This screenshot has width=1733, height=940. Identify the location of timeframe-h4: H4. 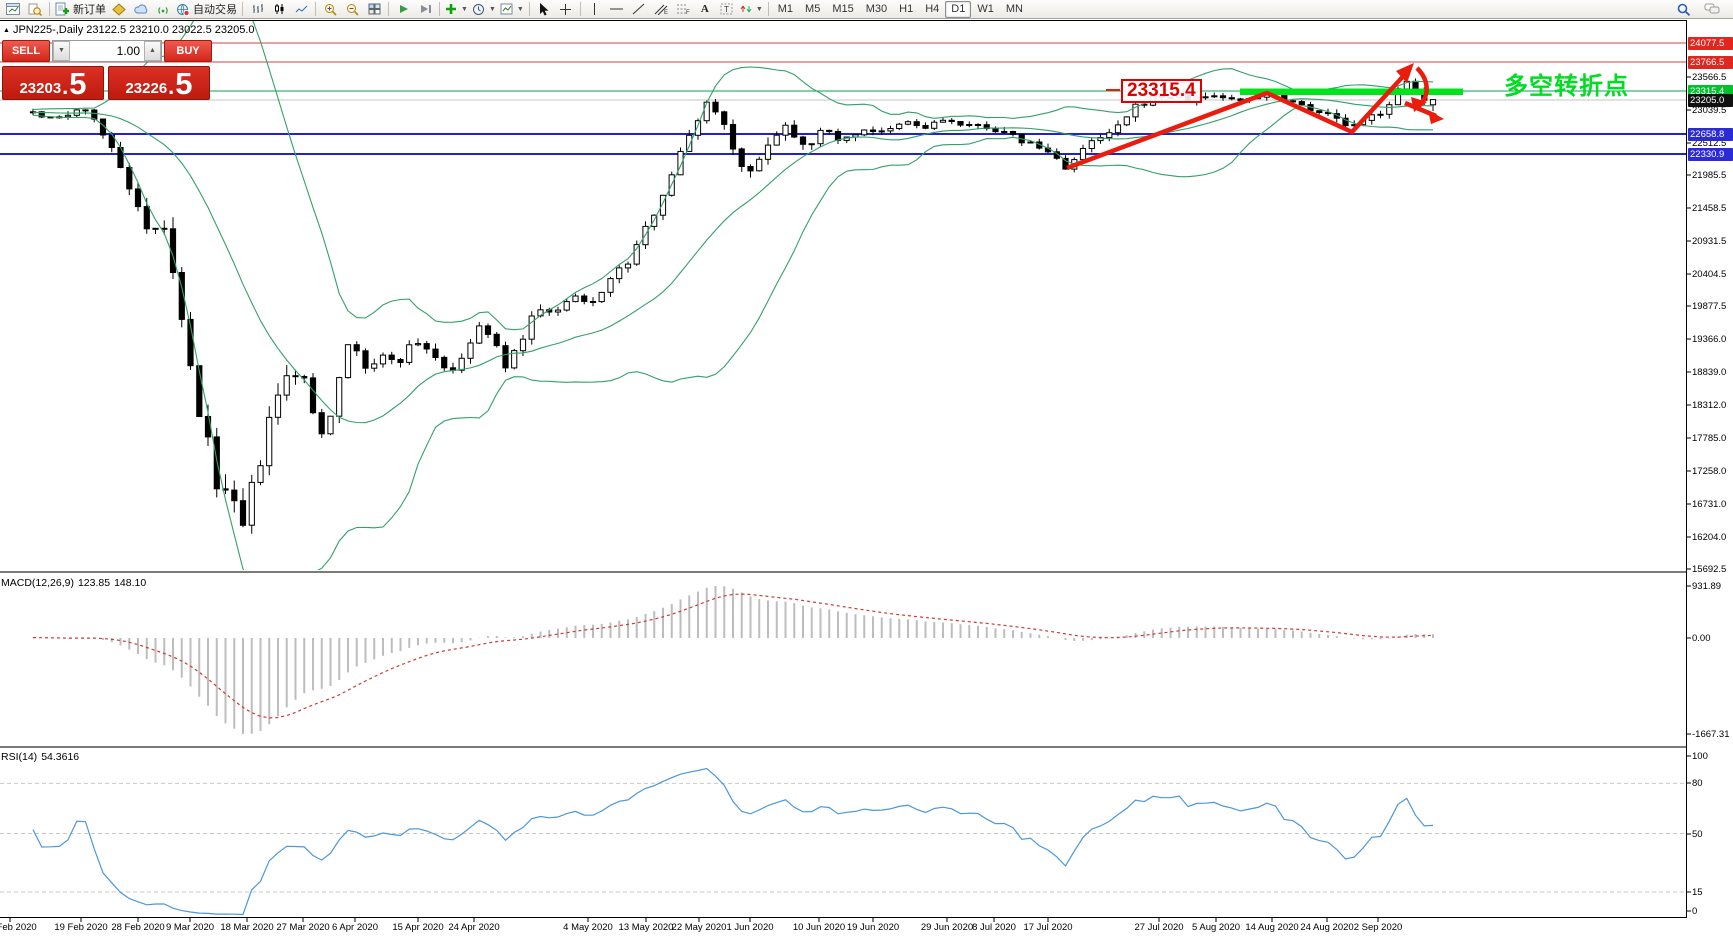
(932, 8).